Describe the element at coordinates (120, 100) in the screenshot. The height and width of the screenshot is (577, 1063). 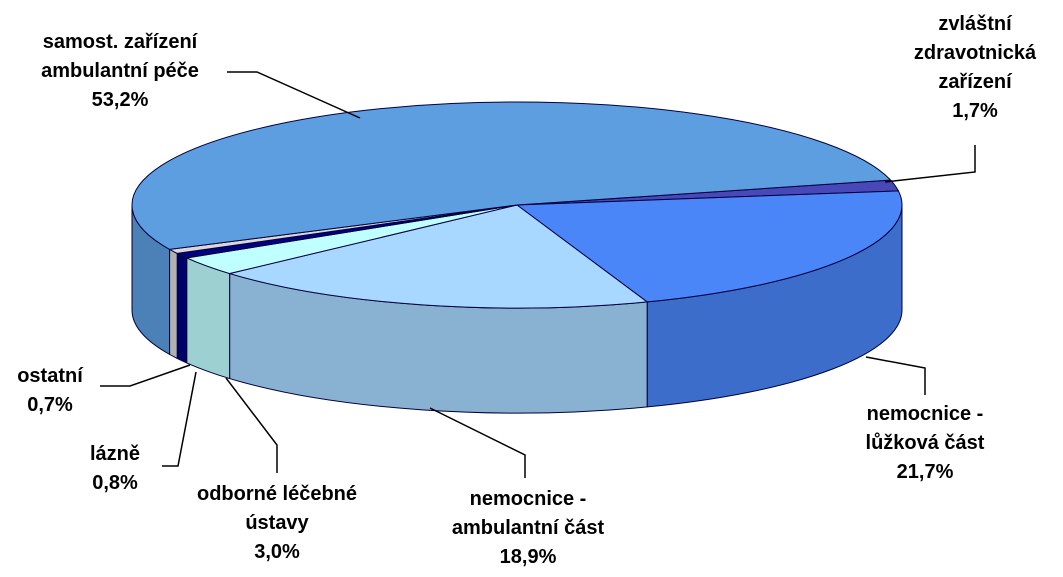
I see `value-label: 53,2%` at that location.